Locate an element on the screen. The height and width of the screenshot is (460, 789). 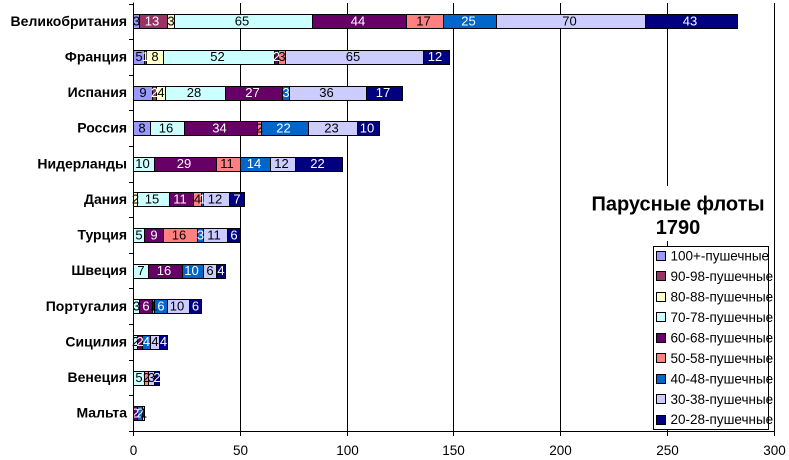
svg-text: 100+-пушечные is located at coordinates (720, 256).